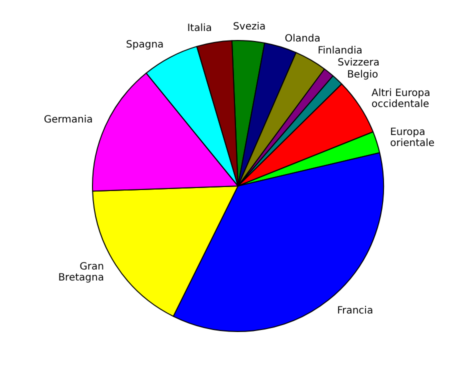  Describe the element at coordinates (412, 138) in the screenshot. I see `slice-label: Europa orientale` at that location.